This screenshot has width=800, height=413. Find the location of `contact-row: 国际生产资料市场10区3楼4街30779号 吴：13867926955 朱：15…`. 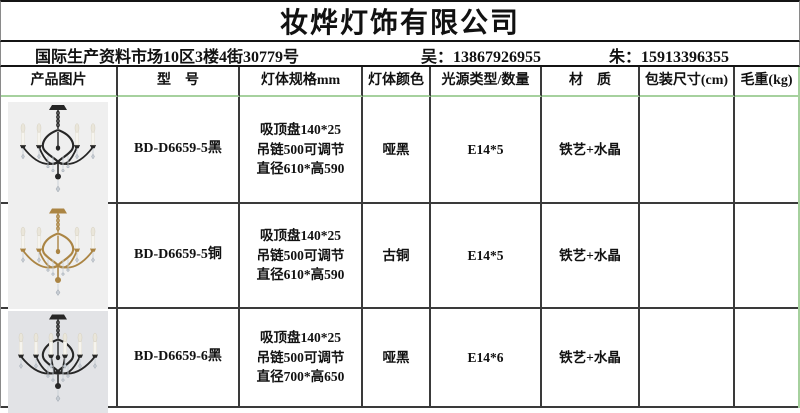

contact-row: 国际生产资料市场10区3楼4街30779号 吴：13867926955 朱：15… is located at coordinates (400, 54).